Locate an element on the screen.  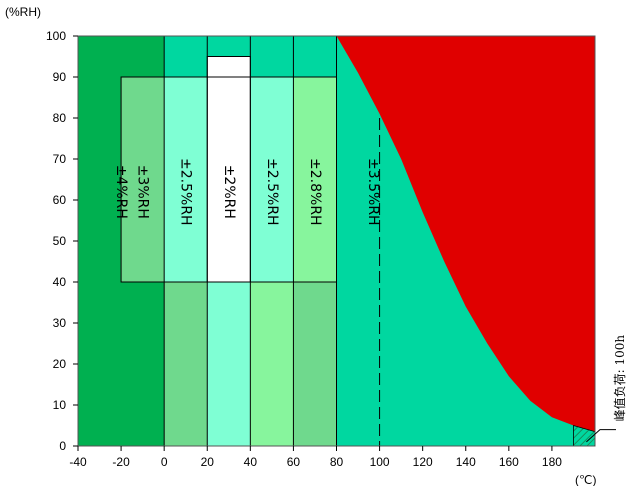
y-tick-label-7: 70 is located at coordinates (60, 159).